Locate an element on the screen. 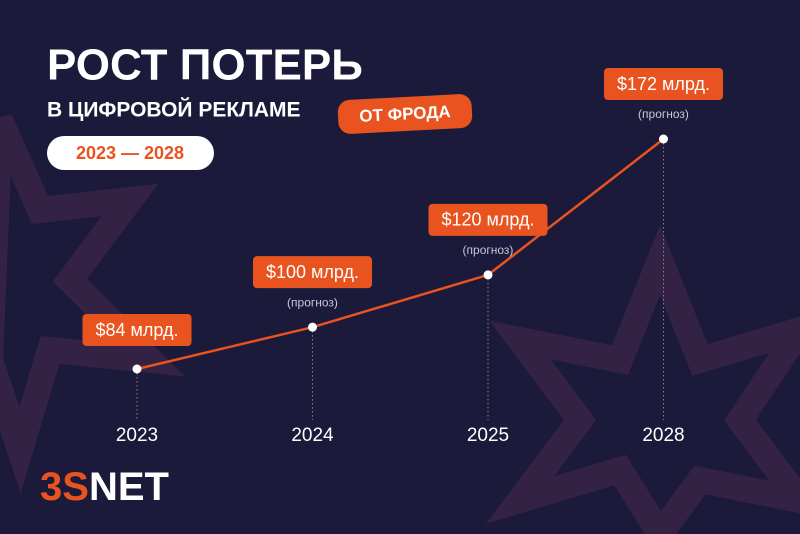  value-label: $120 млрд. is located at coordinates (487, 220).